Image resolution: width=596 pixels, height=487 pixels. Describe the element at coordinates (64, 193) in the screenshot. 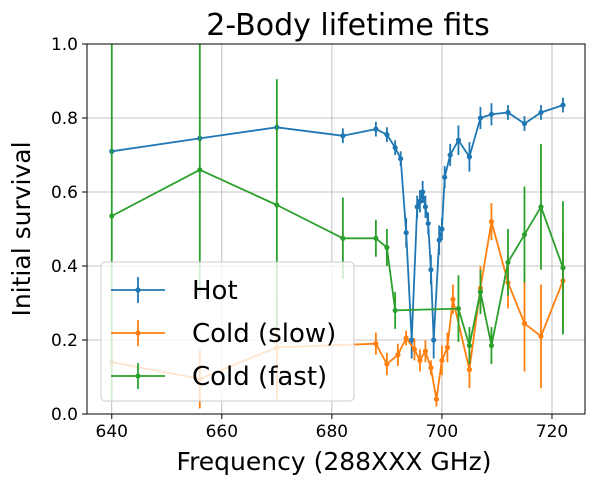

I see `y-tick-label: 0.6` at that location.